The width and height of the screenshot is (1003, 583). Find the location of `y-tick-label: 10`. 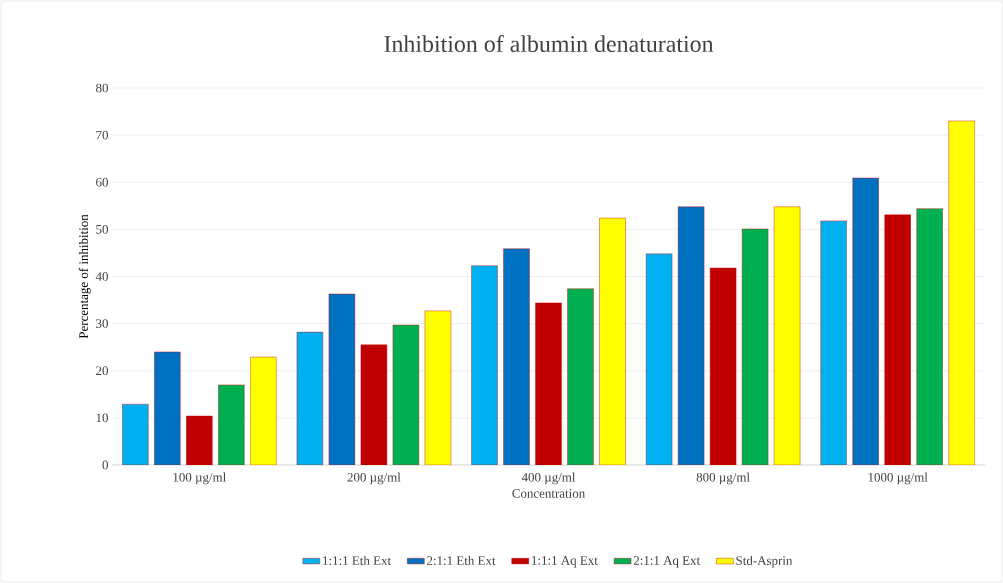

y-tick-label: 10 is located at coordinates (102, 418).